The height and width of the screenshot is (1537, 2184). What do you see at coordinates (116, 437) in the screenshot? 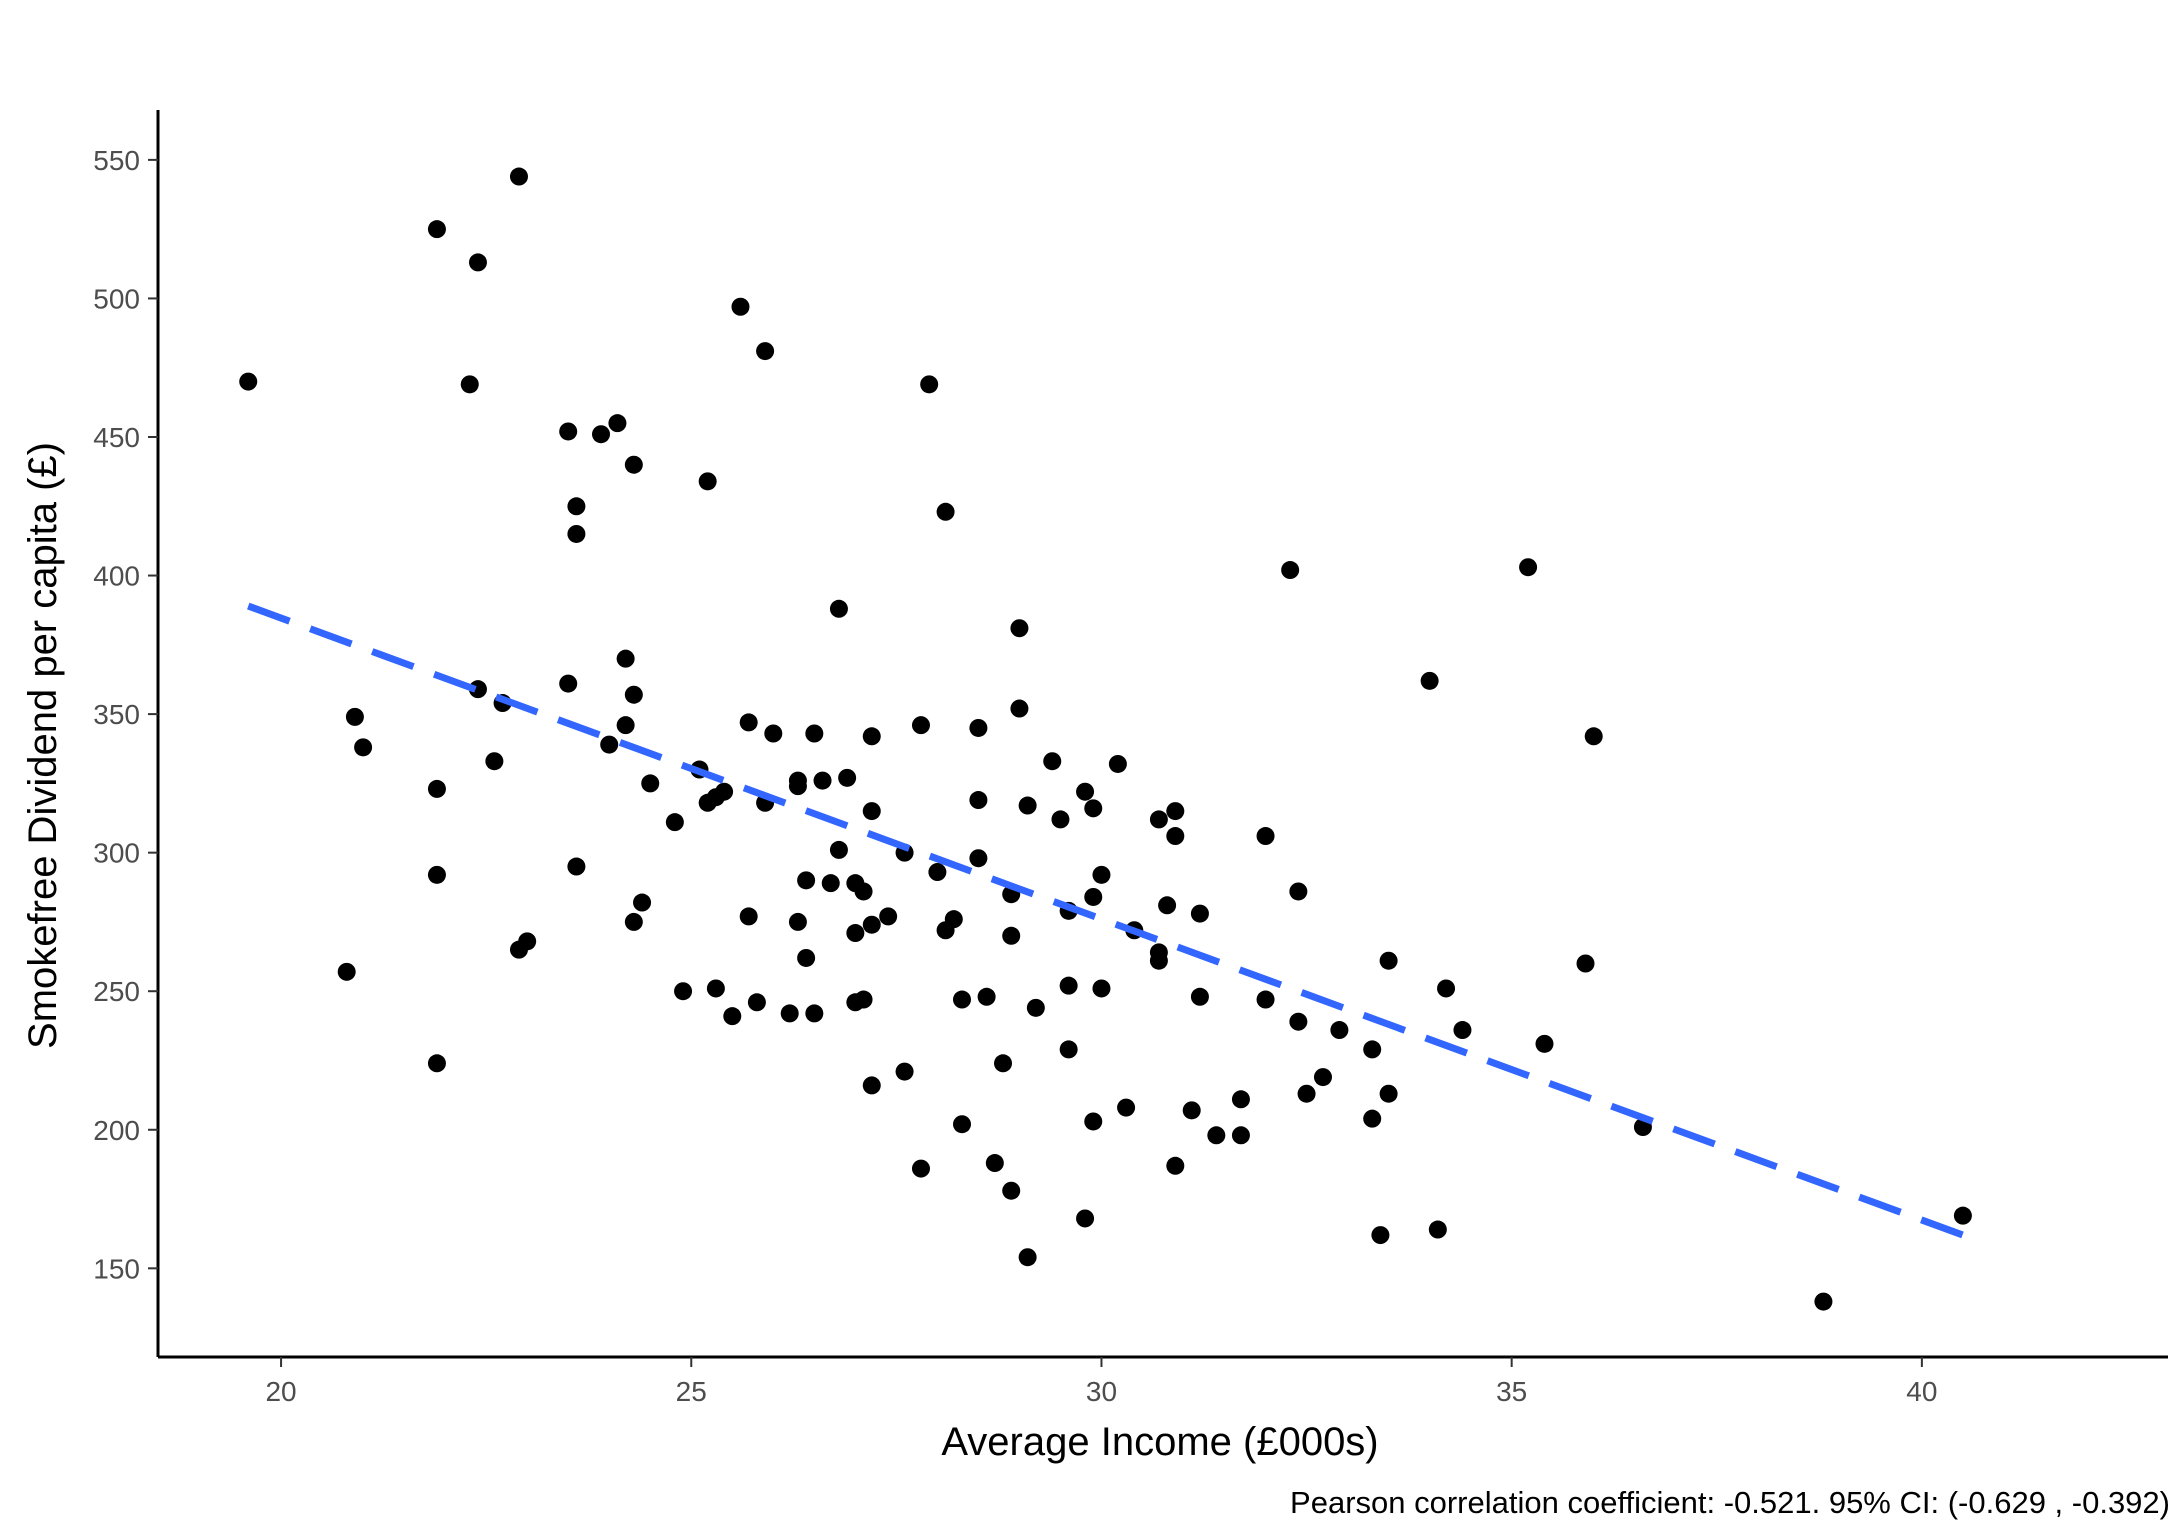
I see `y-tick-label: 450` at bounding box center [116, 437].